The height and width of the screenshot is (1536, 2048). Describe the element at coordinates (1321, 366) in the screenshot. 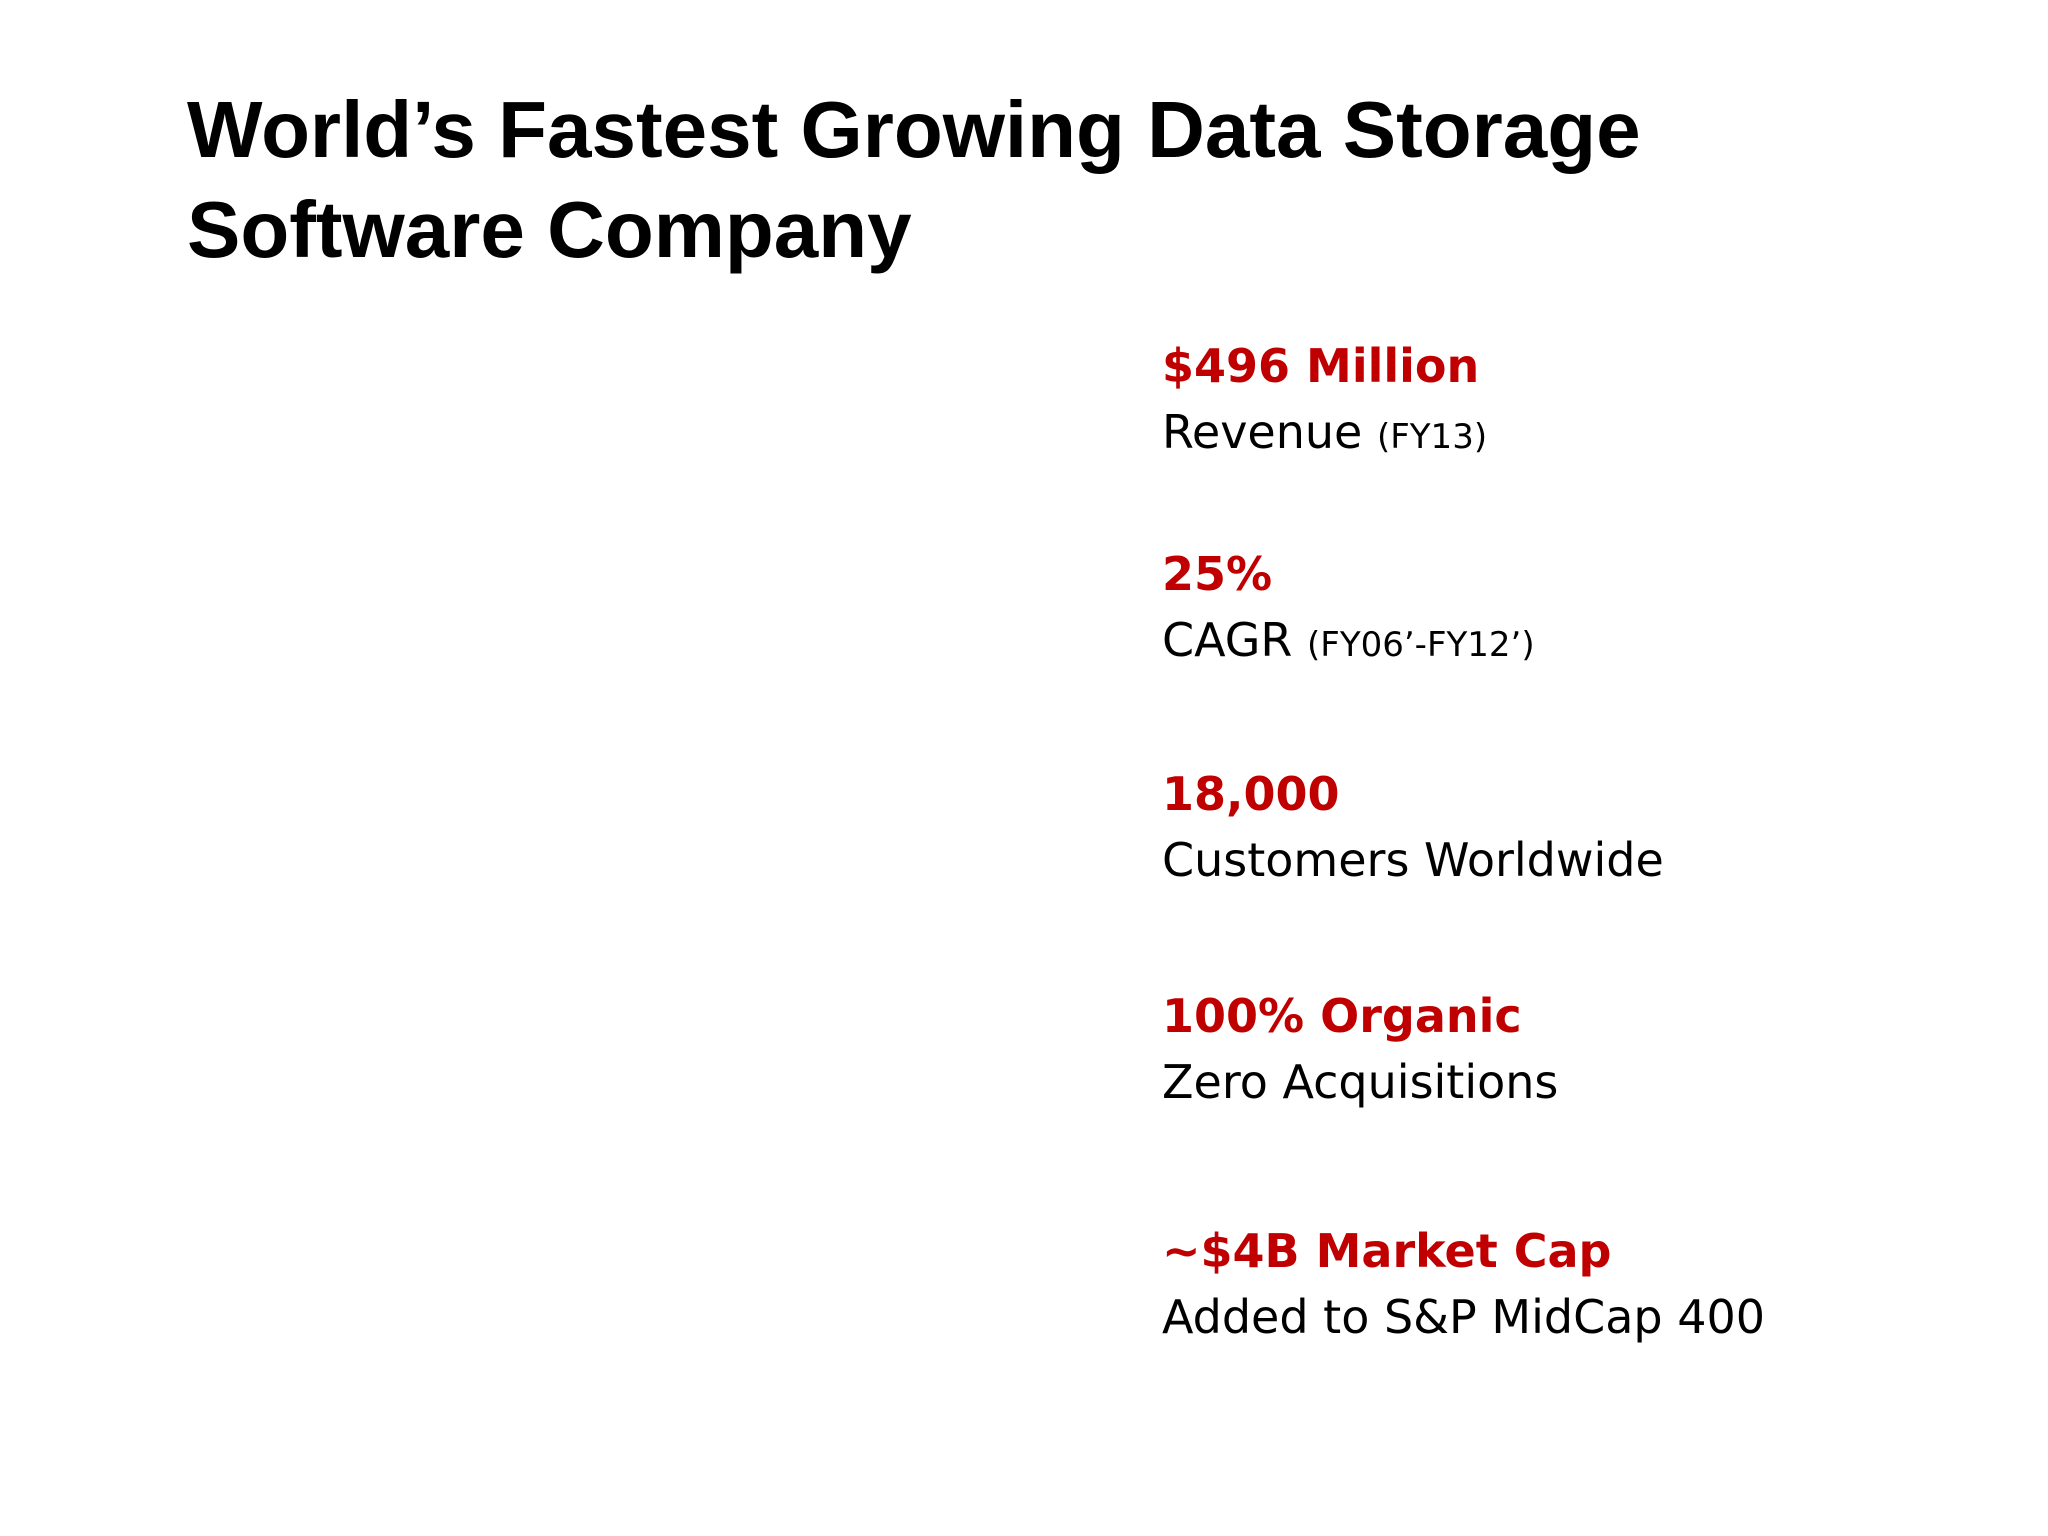

I see `stat-value: $496 Million` at that location.